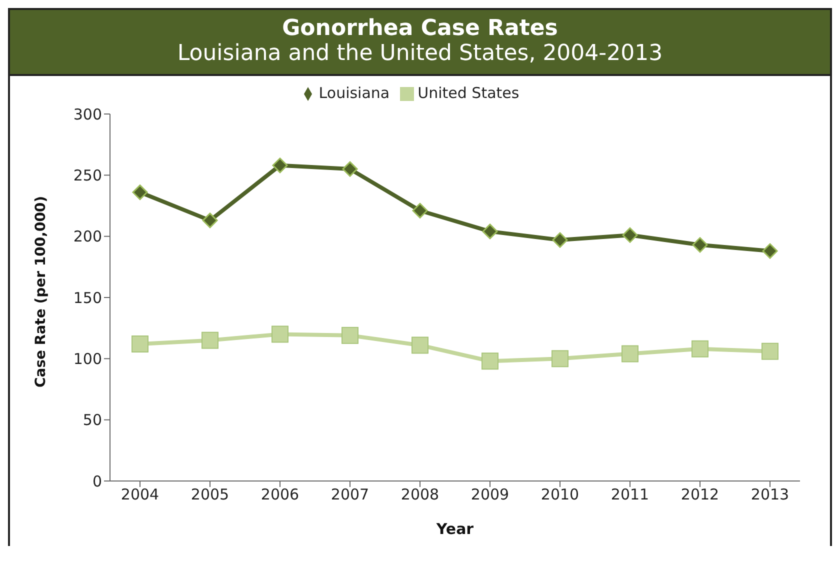  I want to click on x-axis-title: Year, so click(454, 529).